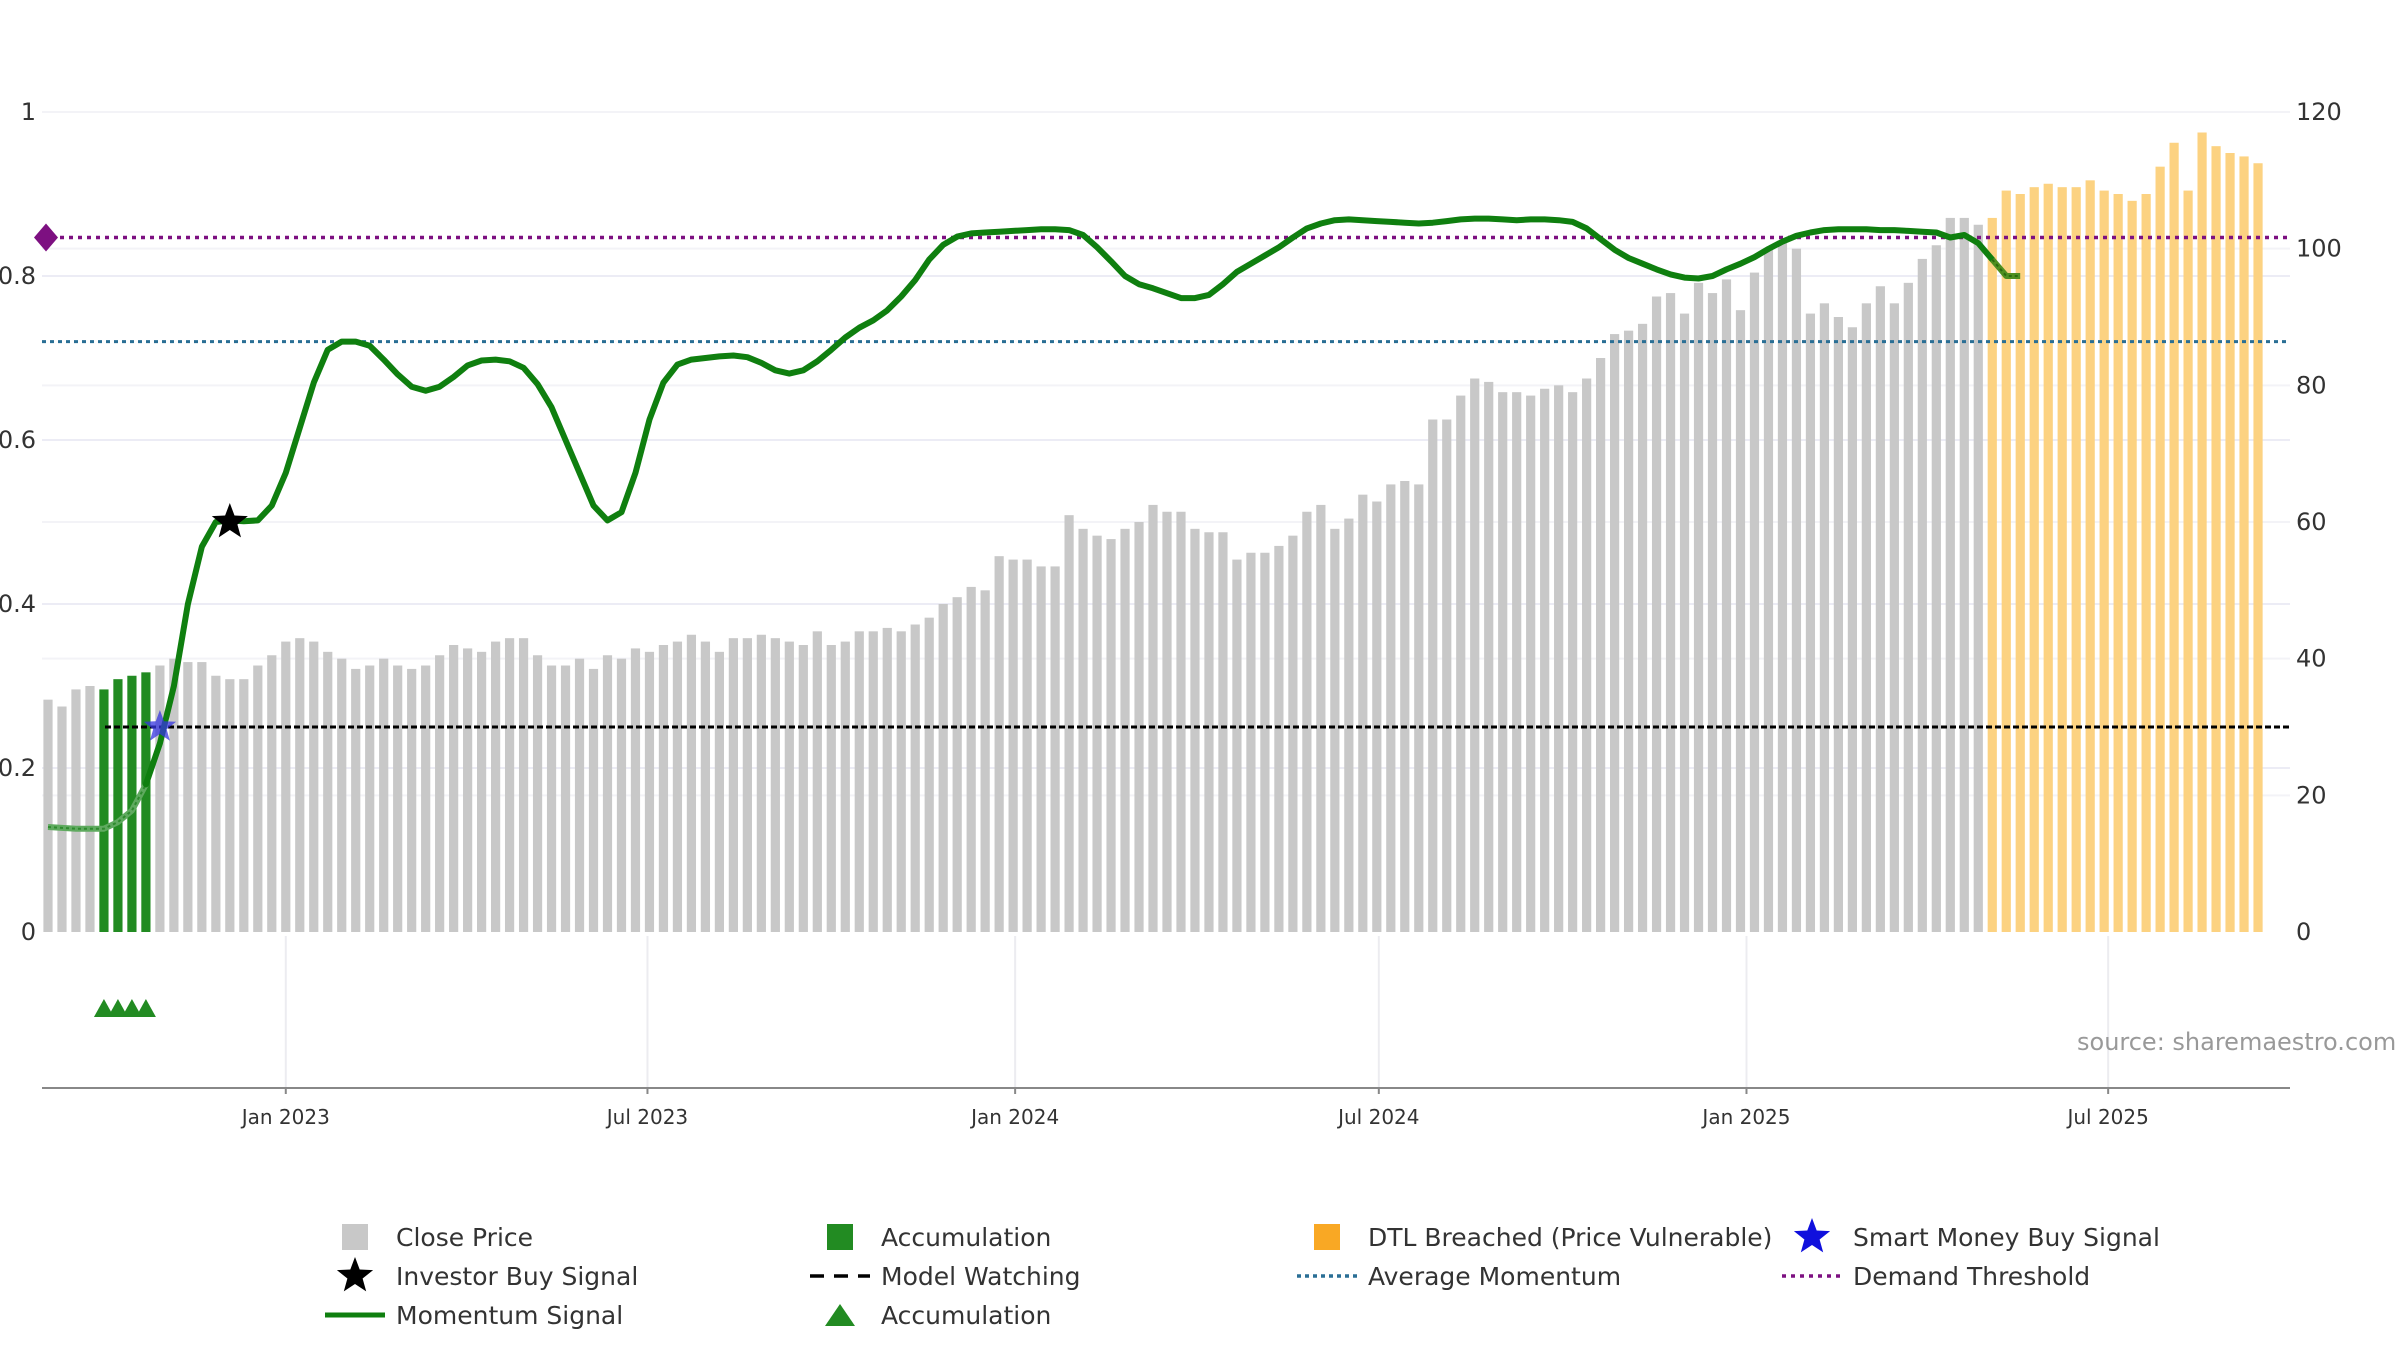 The height and width of the screenshot is (1350, 2400). What do you see at coordinates (28, 932) in the screenshot?
I see `left-axis-tick: 0` at bounding box center [28, 932].